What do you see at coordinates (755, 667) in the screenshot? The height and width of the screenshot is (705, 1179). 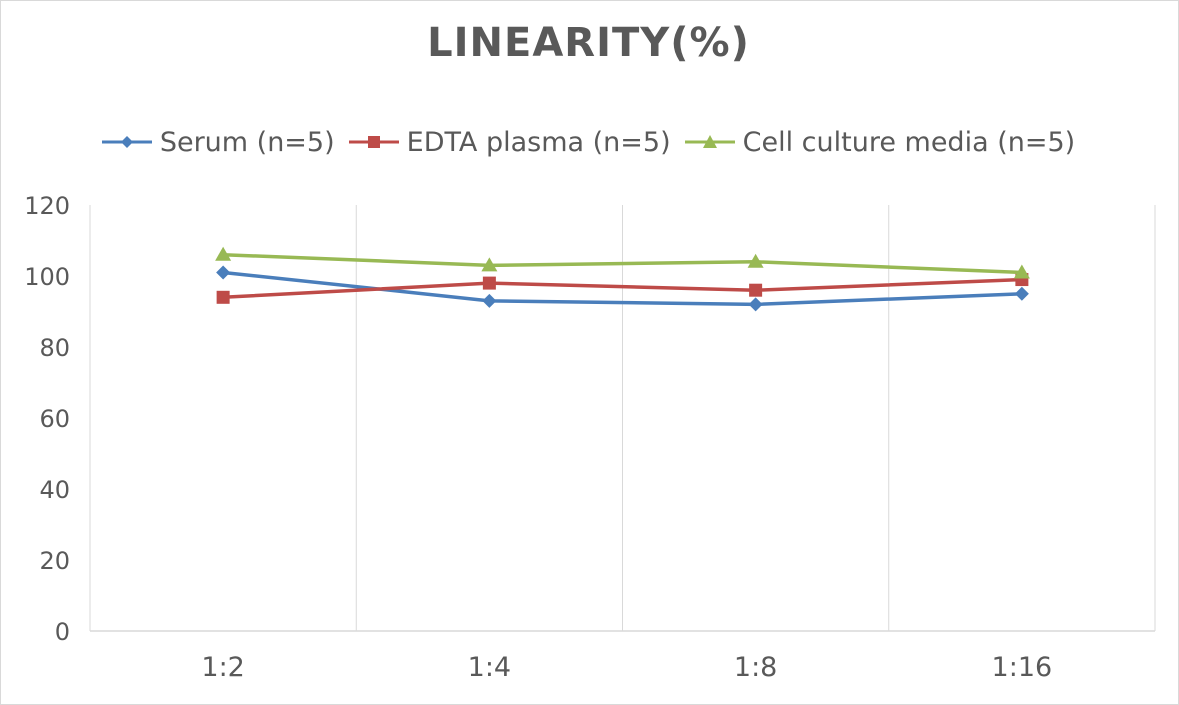 I see `x-tick-label: 1:8` at bounding box center [755, 667].